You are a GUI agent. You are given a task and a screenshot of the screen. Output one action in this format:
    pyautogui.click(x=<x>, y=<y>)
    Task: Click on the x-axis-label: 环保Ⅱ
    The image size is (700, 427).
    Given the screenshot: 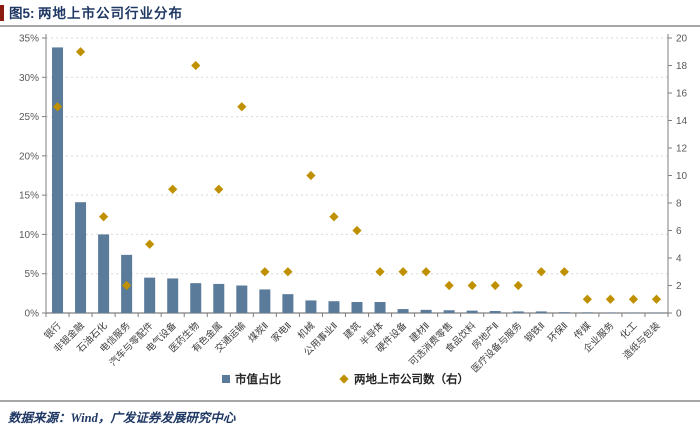 What is the action you would take?
    pyautogui.click(x=557, y=332)
    